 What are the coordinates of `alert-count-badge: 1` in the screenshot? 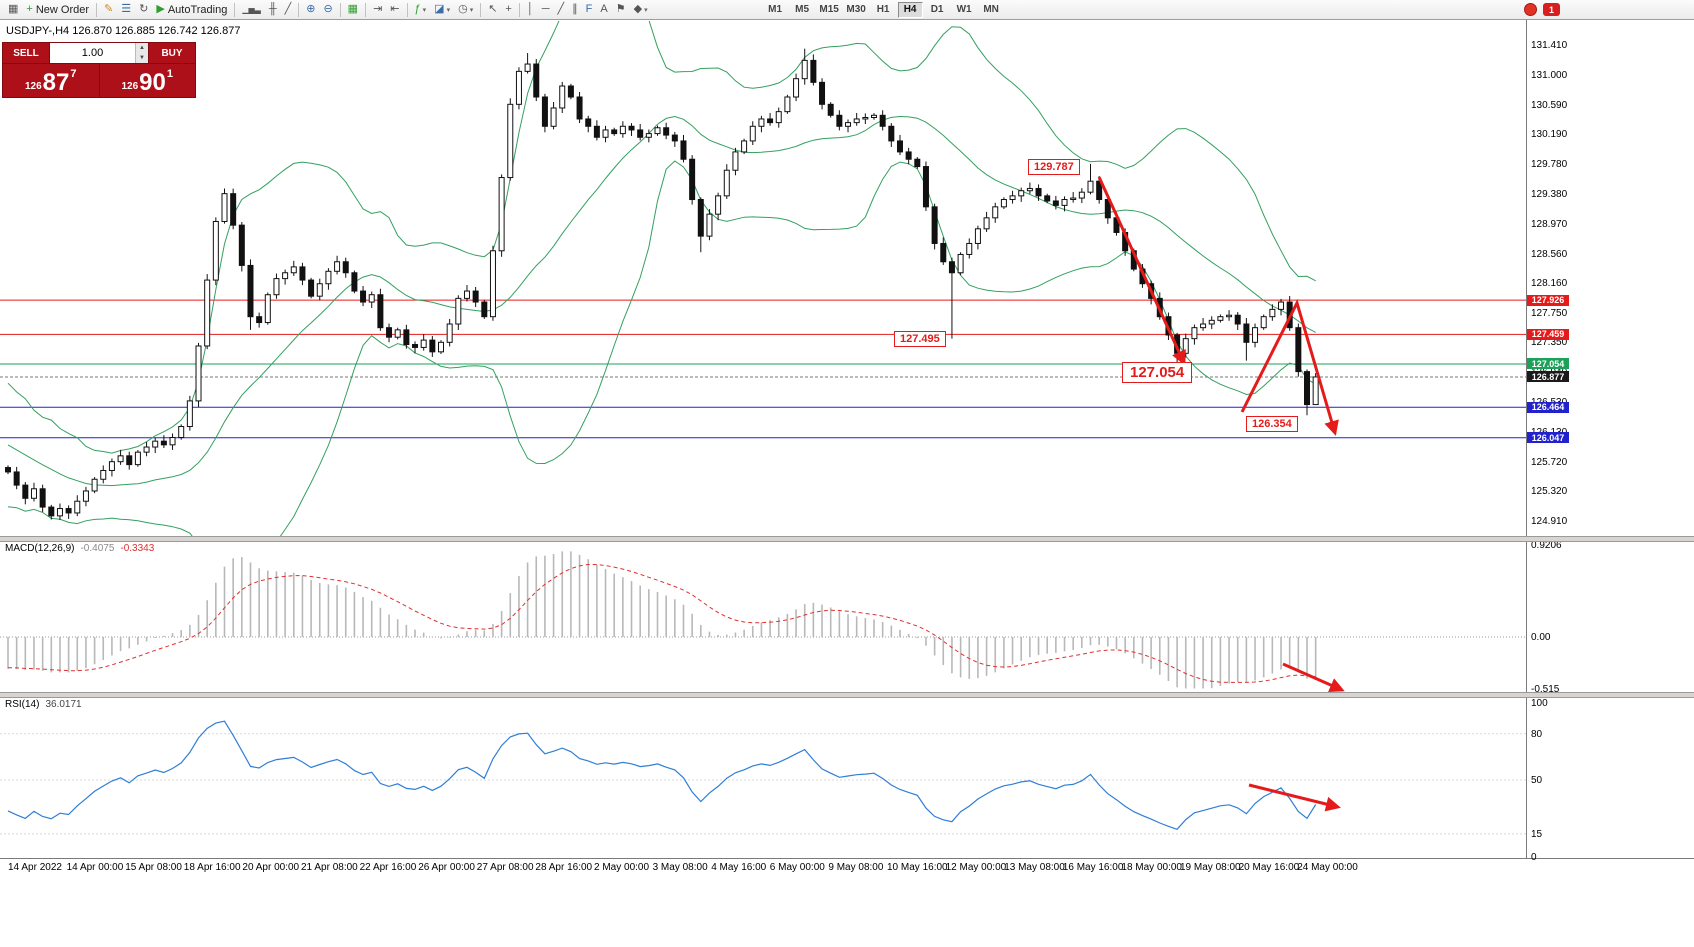 It's located at (1551, 9).